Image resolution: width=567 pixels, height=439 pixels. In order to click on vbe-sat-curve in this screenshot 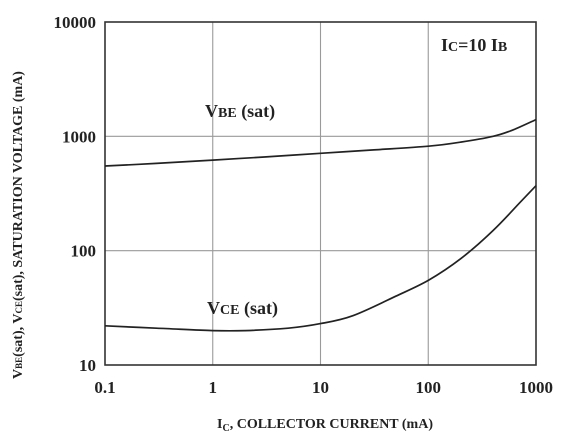, I will do `click(320, 142)`.